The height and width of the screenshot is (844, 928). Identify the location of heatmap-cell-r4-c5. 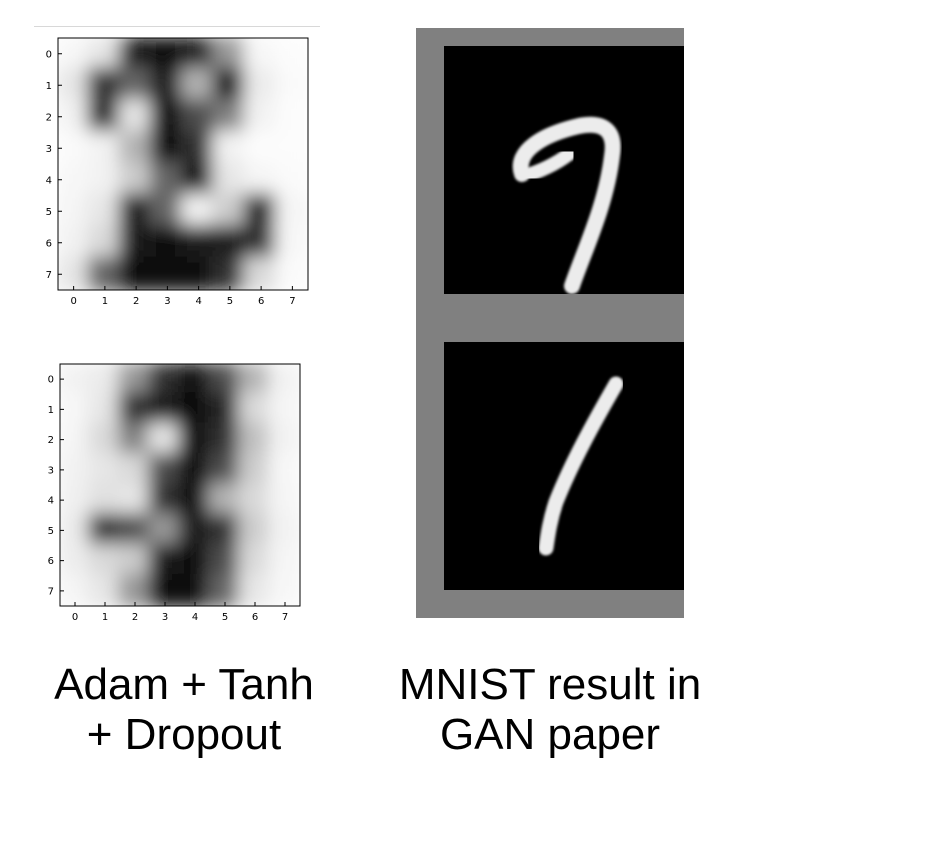
(230, 180).